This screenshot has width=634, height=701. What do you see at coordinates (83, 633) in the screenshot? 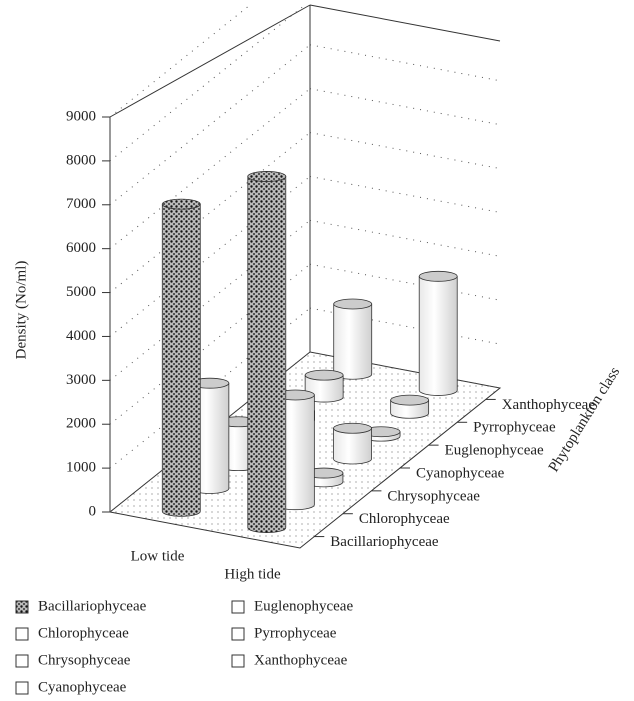
I see `legend-label: Chlorophyceae` at bounding box center [83, 633].